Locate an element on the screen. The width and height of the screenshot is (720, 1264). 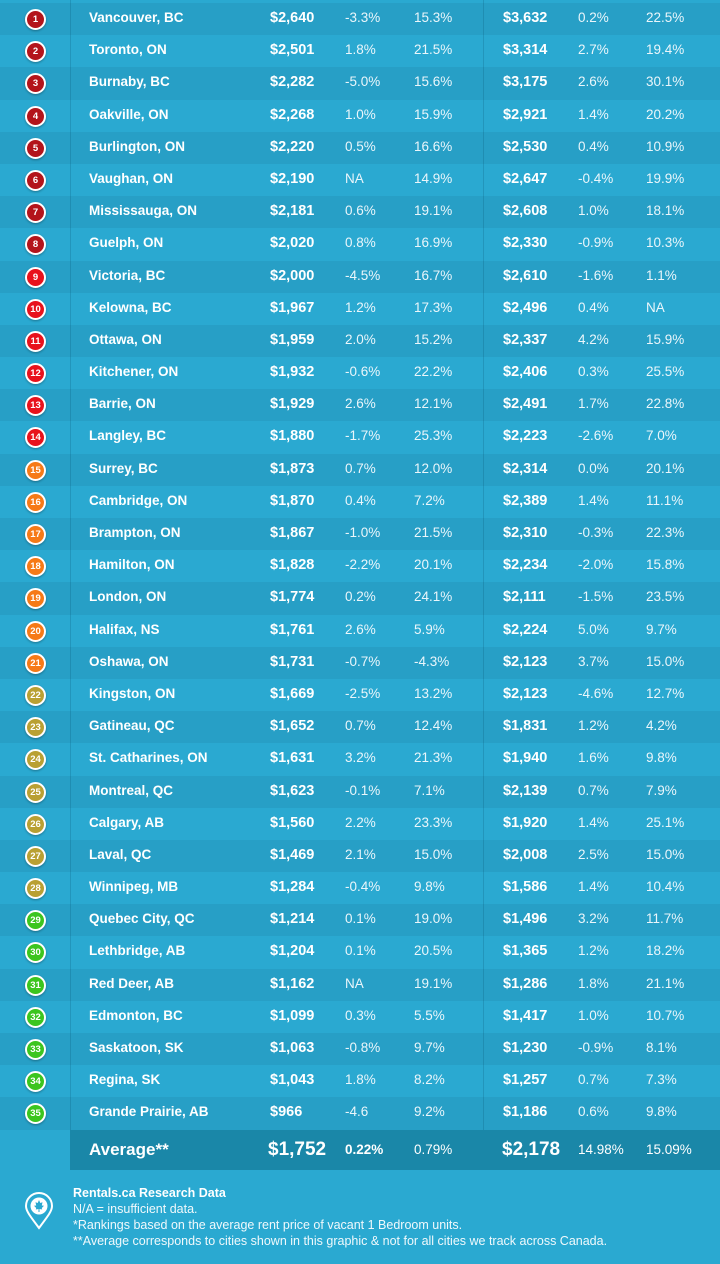
one-bedroom-price: $966 is located at coordinates (286, 1112).